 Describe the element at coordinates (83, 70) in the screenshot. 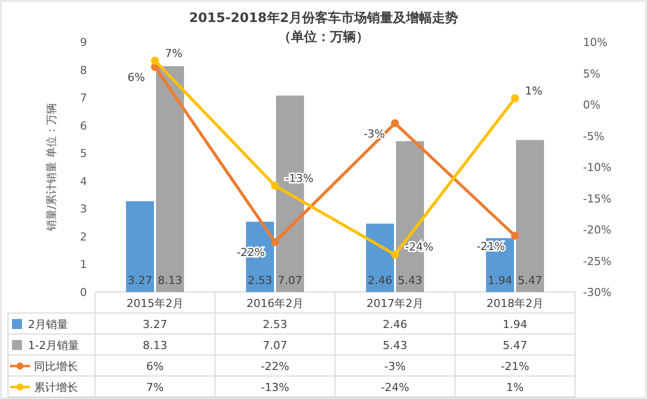

I see `y-tick-label: 8` at that location.